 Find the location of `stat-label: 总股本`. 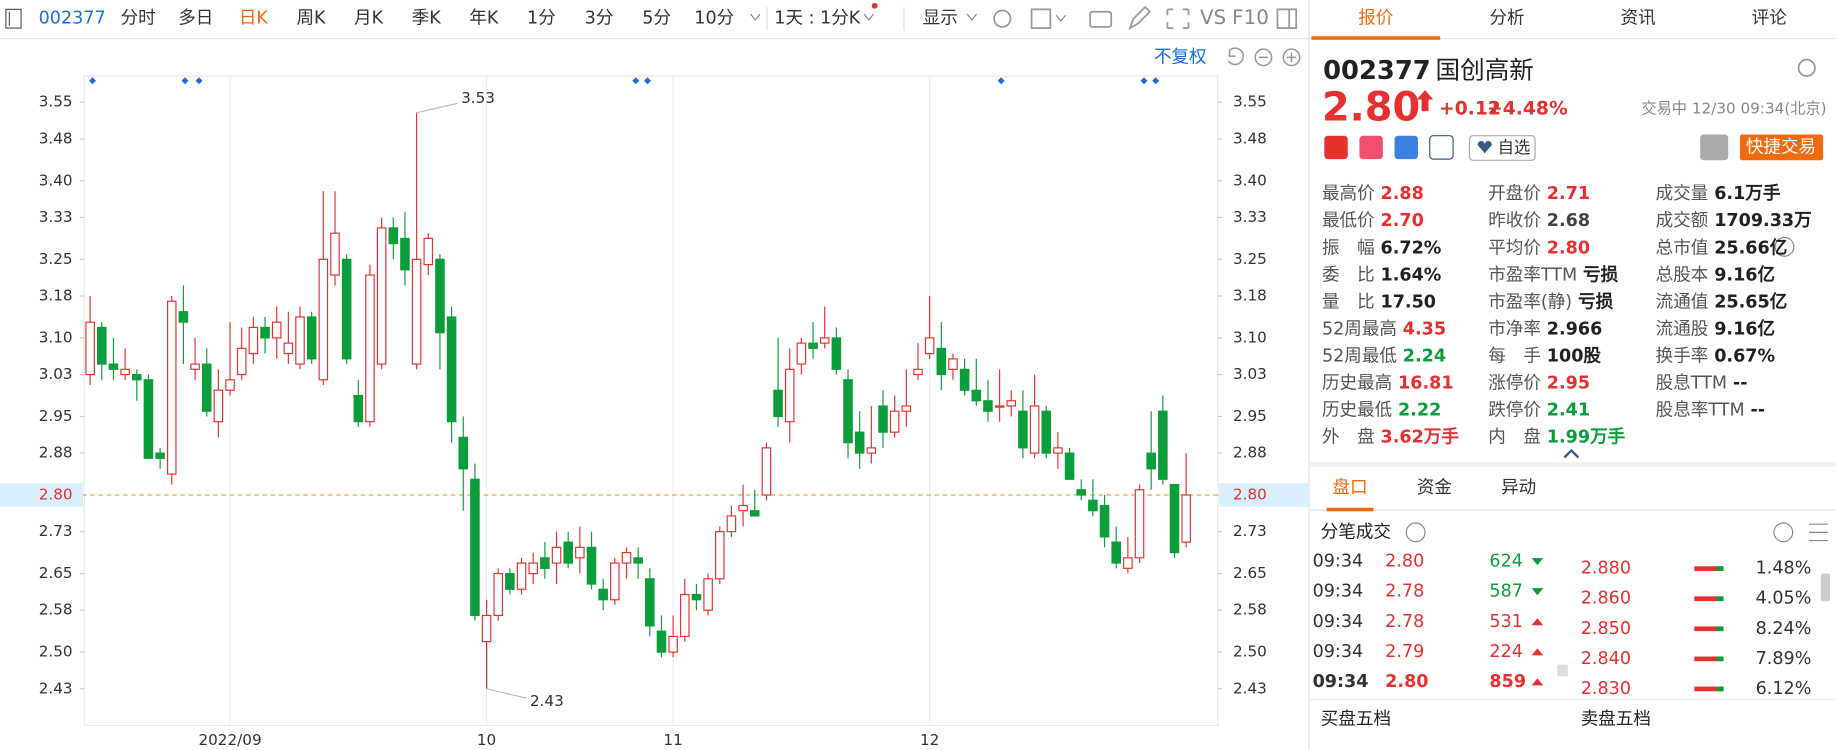

stat-label: 总股本 is located at coordinates (1682, 275).